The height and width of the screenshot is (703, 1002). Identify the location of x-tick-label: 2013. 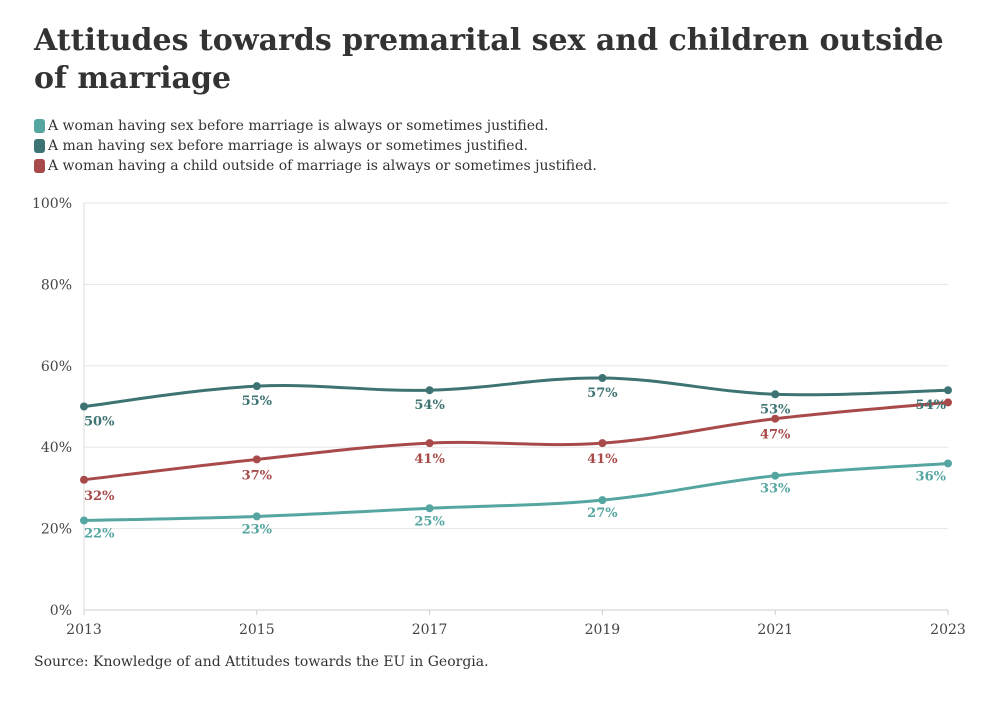
(84, 630).